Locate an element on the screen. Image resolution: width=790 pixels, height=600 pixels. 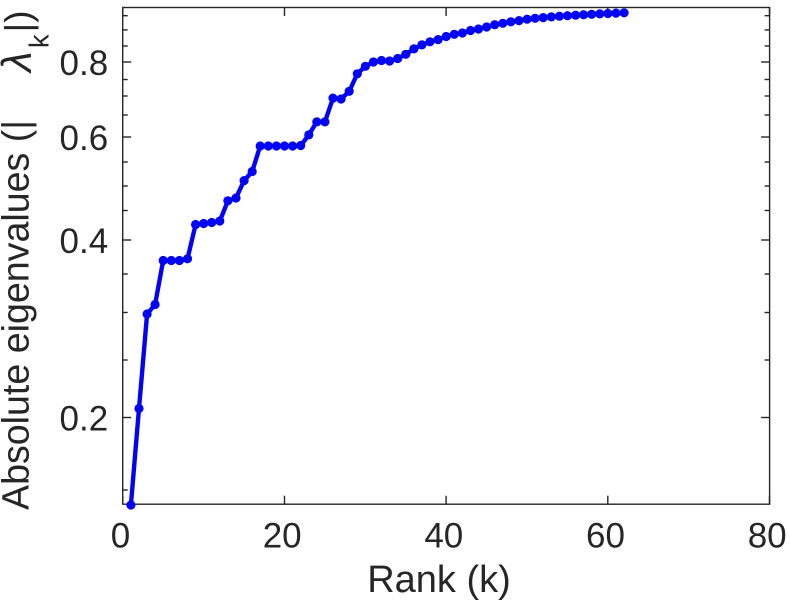
svg-text: Absolute eigenvalues (| is located at coordinates (18, 315).